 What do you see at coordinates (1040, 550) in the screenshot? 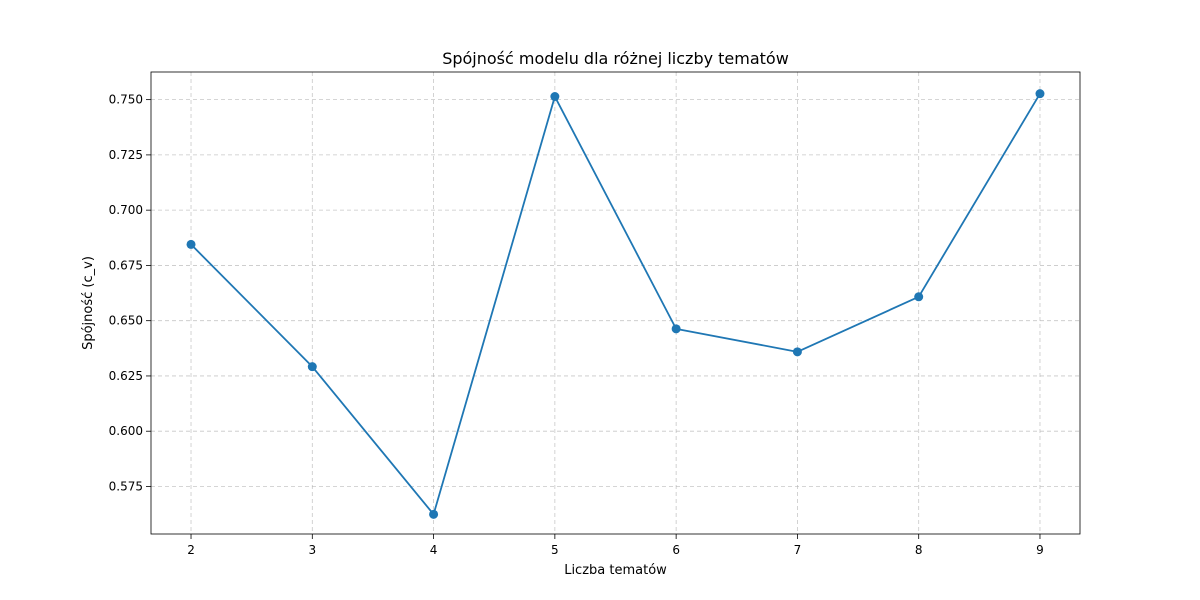
I see `x-tick-label: 9` at bounding box center [1040, 550].